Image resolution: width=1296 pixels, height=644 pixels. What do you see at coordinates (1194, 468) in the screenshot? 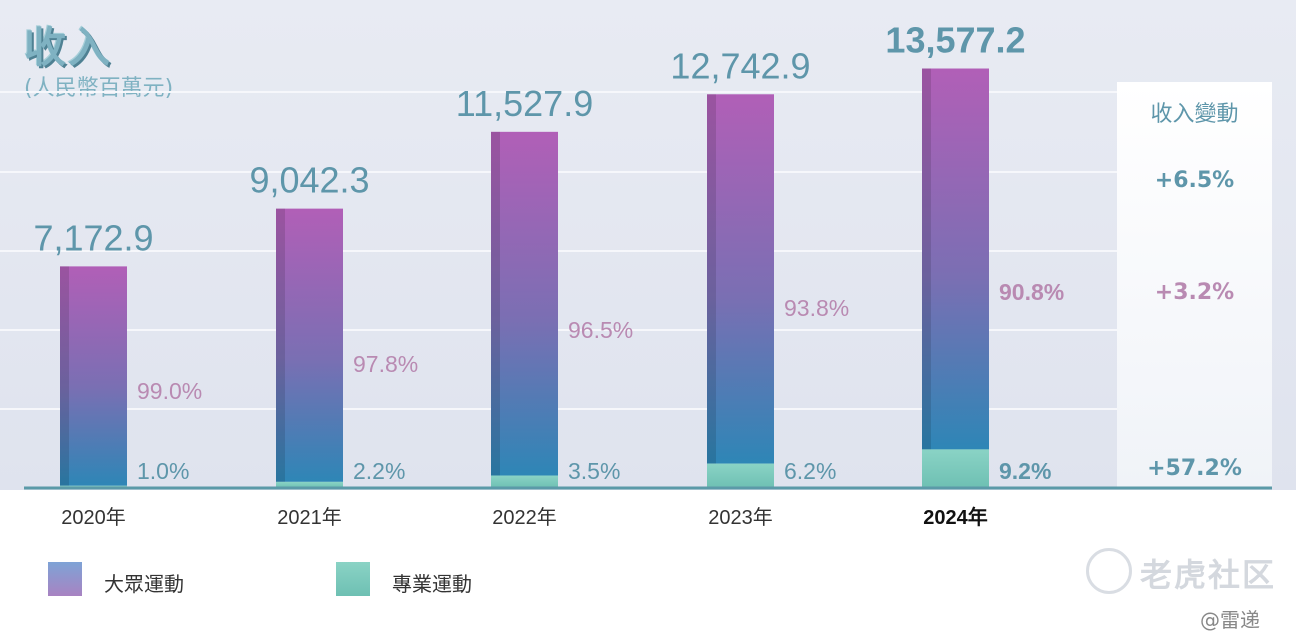
I see `change-pro: +57.2%` at bounding box center [1194, 468].